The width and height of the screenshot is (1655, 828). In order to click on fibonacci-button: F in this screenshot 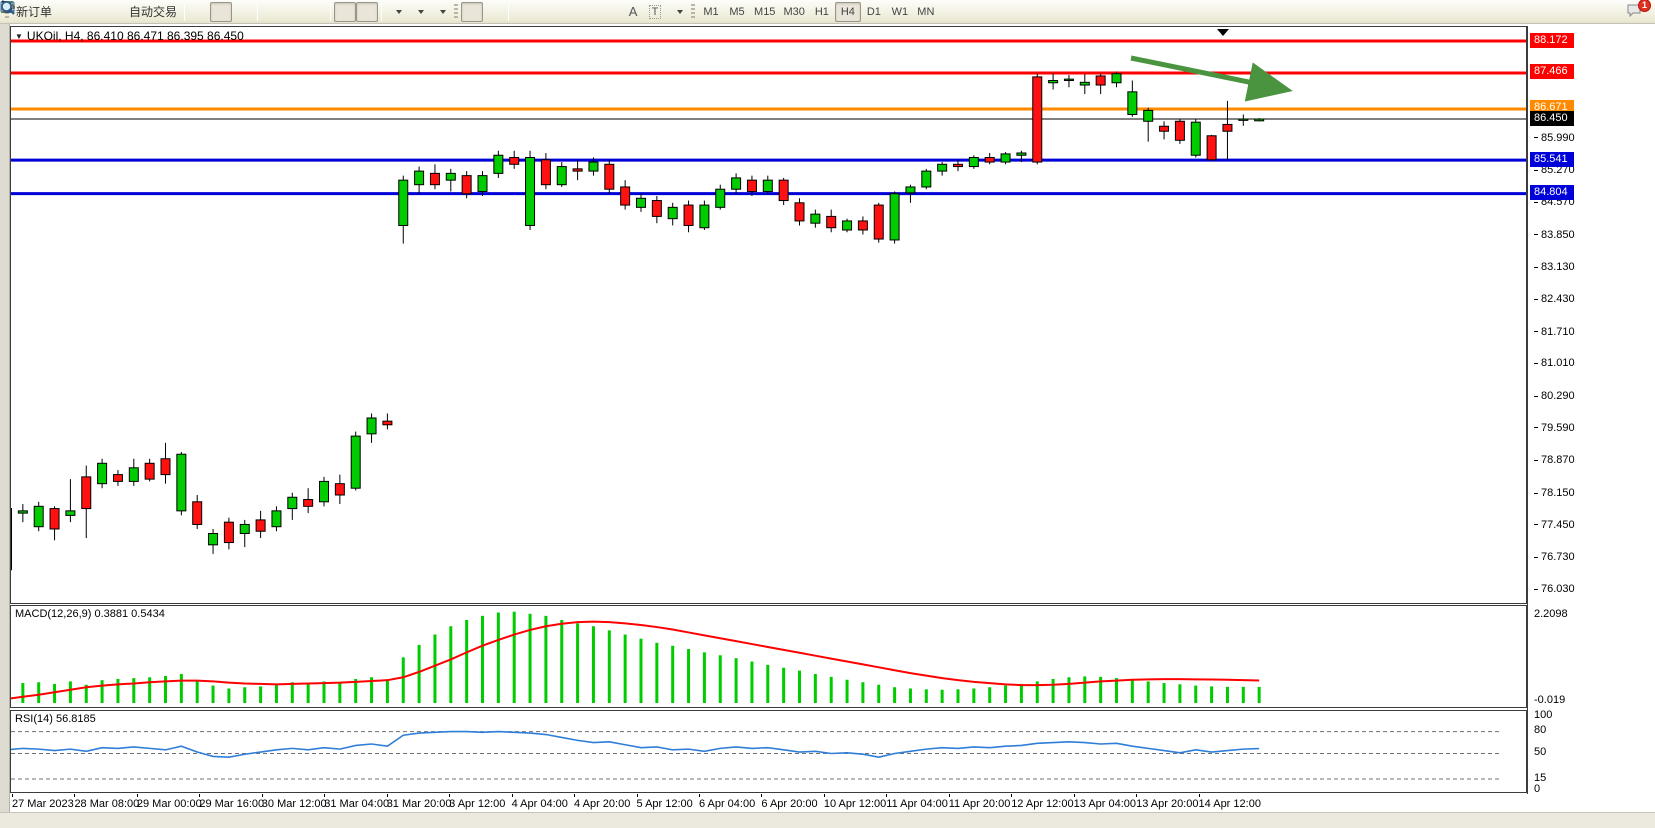, I will do `click(311, 12)`.